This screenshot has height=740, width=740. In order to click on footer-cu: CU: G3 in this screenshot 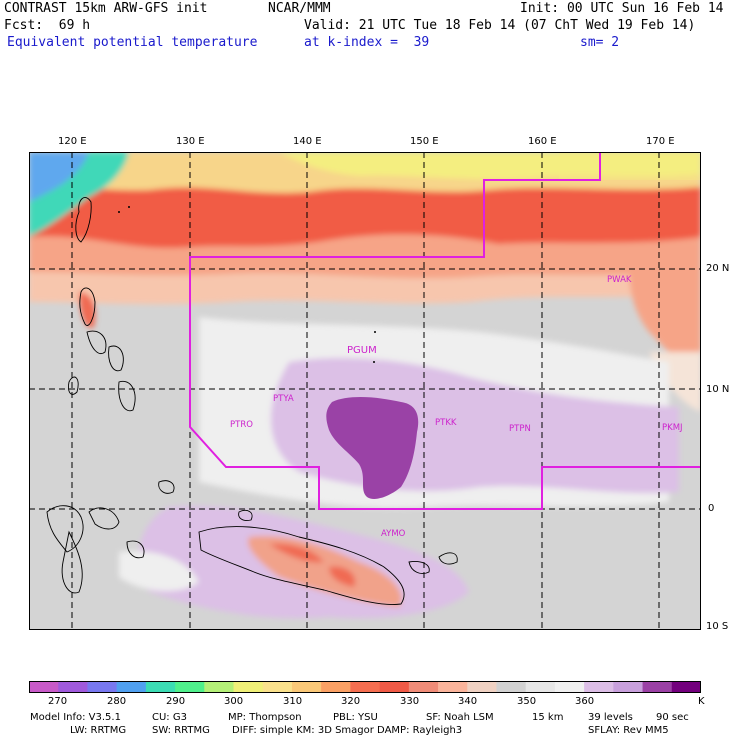, I will do `click(169, 717)`.